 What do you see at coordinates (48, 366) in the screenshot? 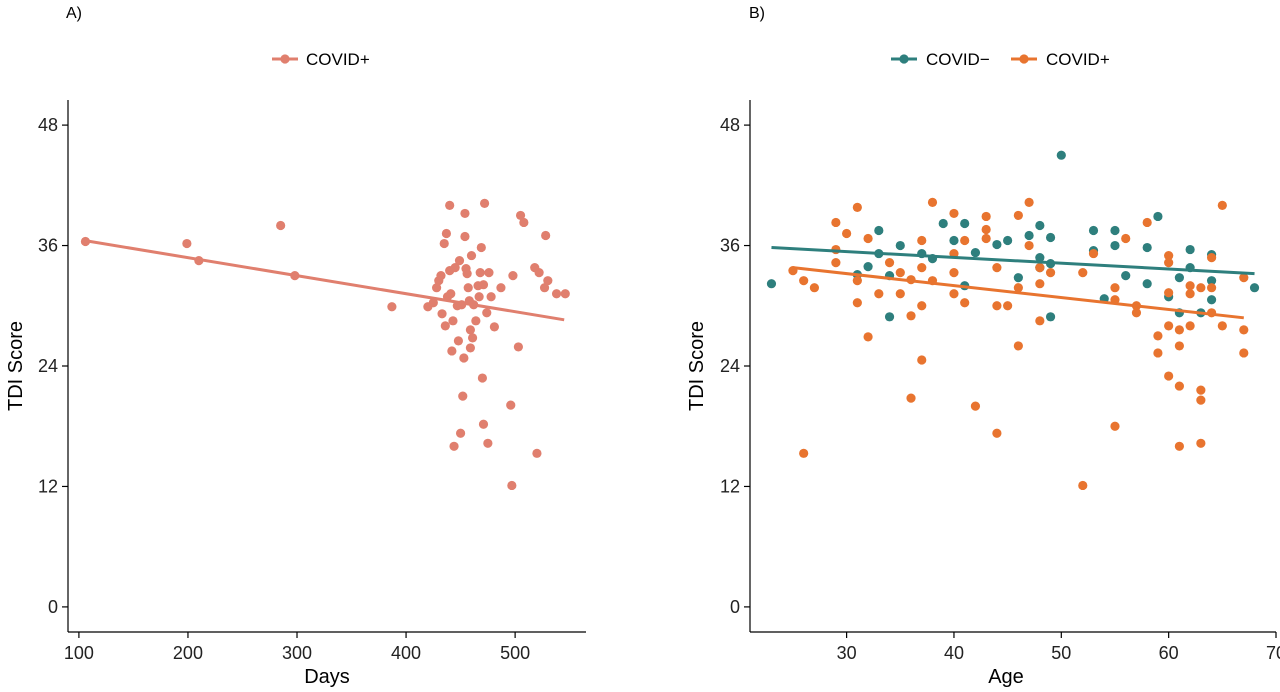
I see `panel-a-y-tick-label-2: 24` at bounding box center [48, 366].